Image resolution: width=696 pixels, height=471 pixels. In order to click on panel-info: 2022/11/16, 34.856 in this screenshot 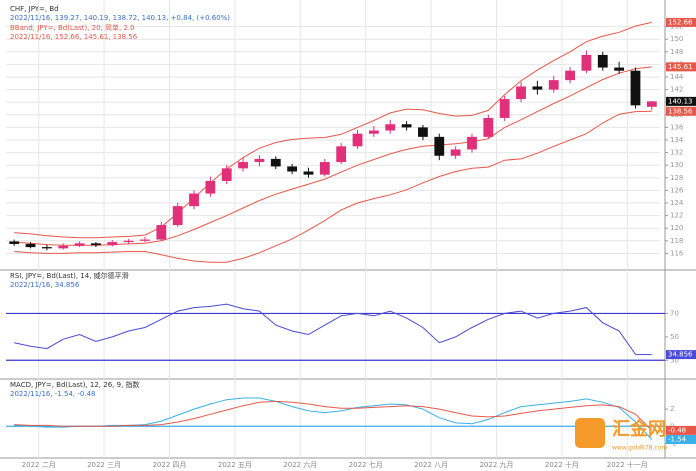, I will do `click(45, 285)`.